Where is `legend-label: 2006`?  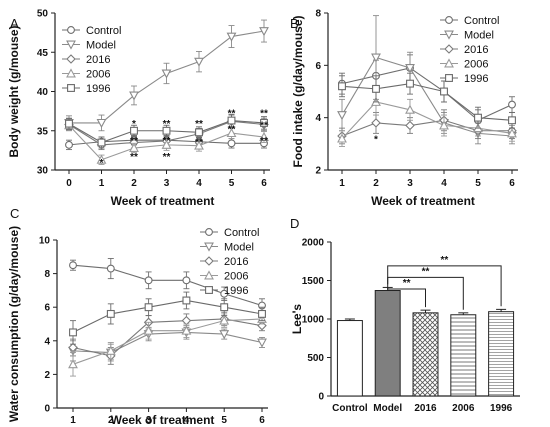
legend-label: 2006 is located at coordinates (98, 75).